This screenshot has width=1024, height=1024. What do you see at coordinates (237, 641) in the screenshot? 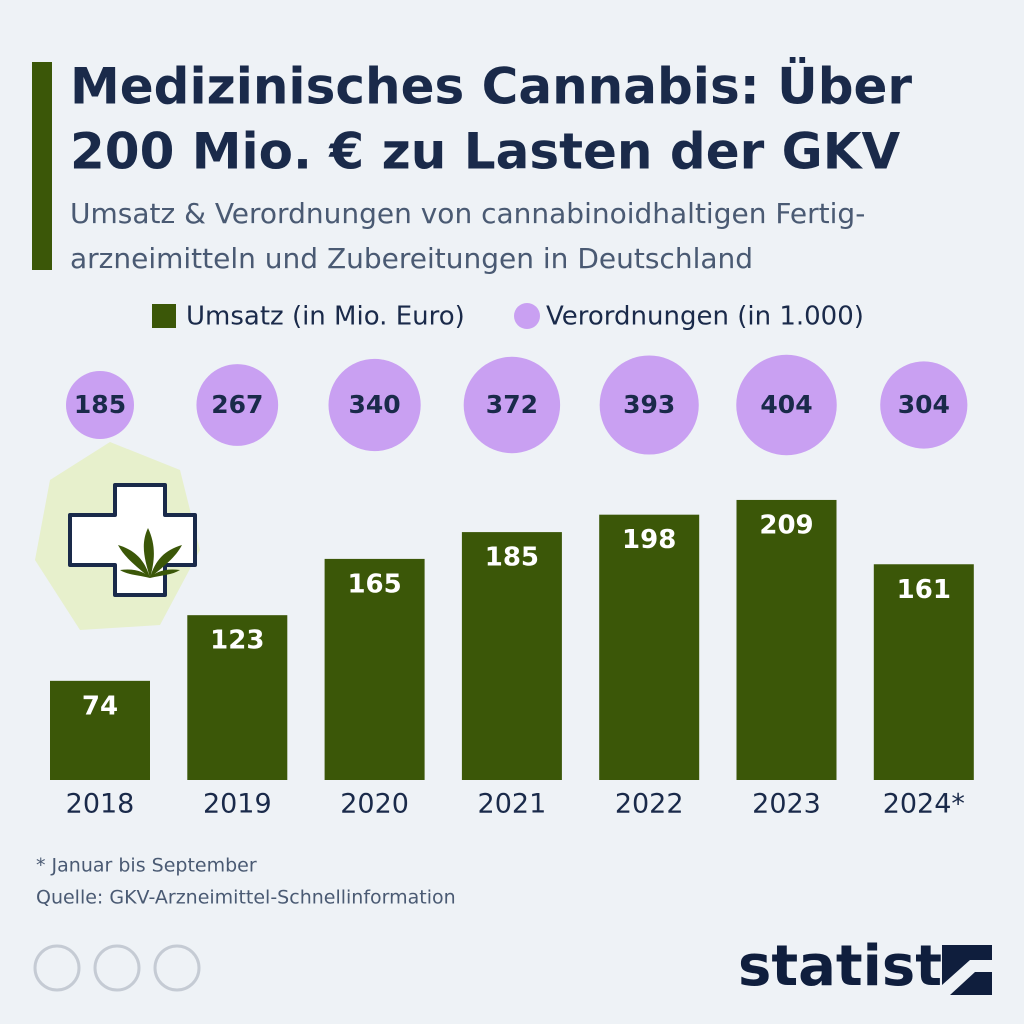
I see `bar-value-label: 123` at bounding box center [237, 641].